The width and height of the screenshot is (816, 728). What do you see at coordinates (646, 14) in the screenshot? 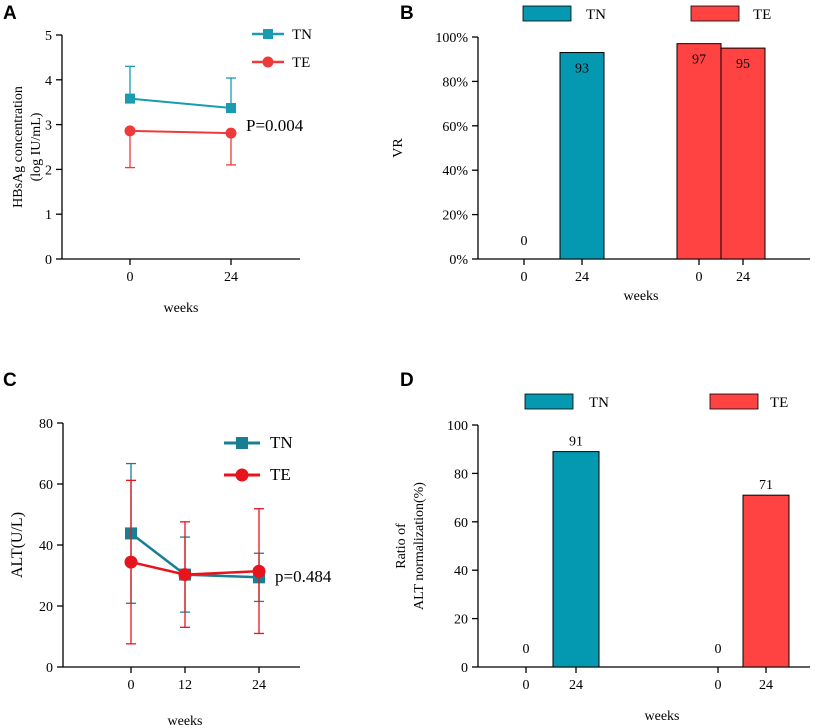
I see `panel-b-legend: TN TE` at bounding box center [646, 14].